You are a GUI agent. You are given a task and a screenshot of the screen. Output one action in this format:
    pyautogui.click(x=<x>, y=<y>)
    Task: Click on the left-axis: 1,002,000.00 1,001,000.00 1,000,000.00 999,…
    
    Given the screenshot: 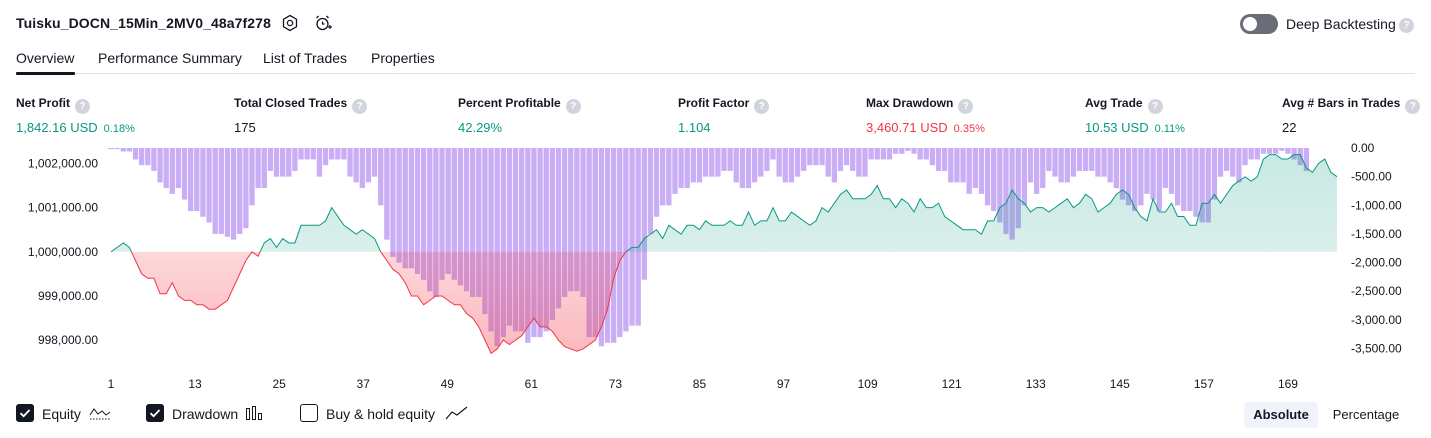 What is the action you would take?
    pyautogui.click(x=63, y=251)
    